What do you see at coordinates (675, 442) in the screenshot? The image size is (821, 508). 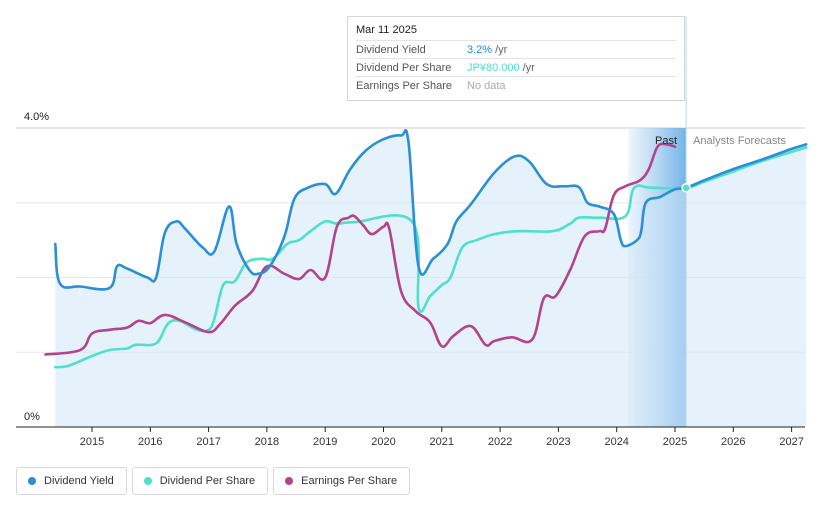 I see `x-tick-label: 2025` at bounding box center [675, 442].